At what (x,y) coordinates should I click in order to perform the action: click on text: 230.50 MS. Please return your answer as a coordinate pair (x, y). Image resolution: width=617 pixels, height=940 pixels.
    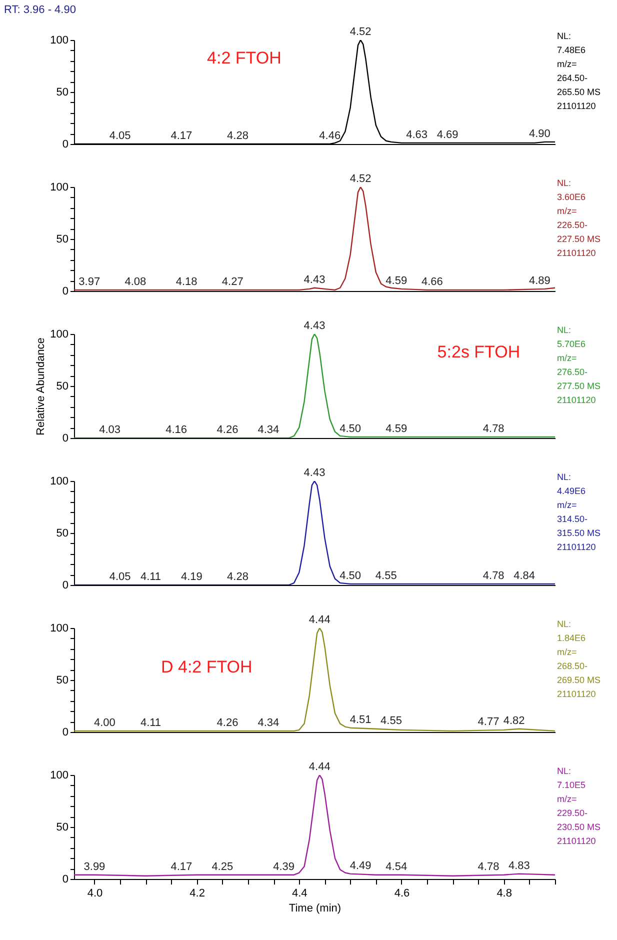
    Looking at the image, I should click on (579, 827).